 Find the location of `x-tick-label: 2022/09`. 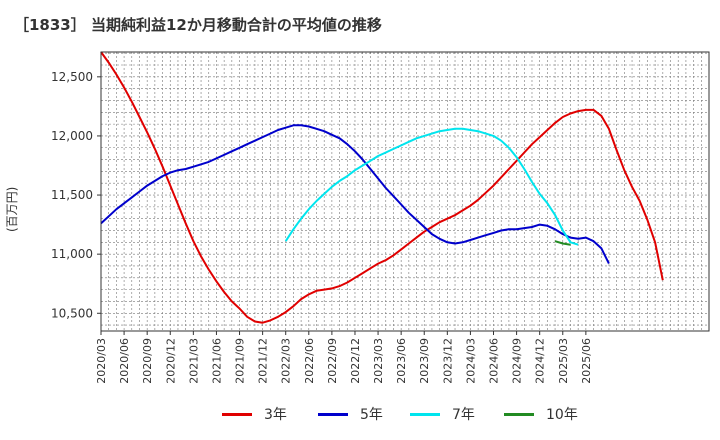

x-tick-label: 2022/09 is located at coordinates (332, 361).